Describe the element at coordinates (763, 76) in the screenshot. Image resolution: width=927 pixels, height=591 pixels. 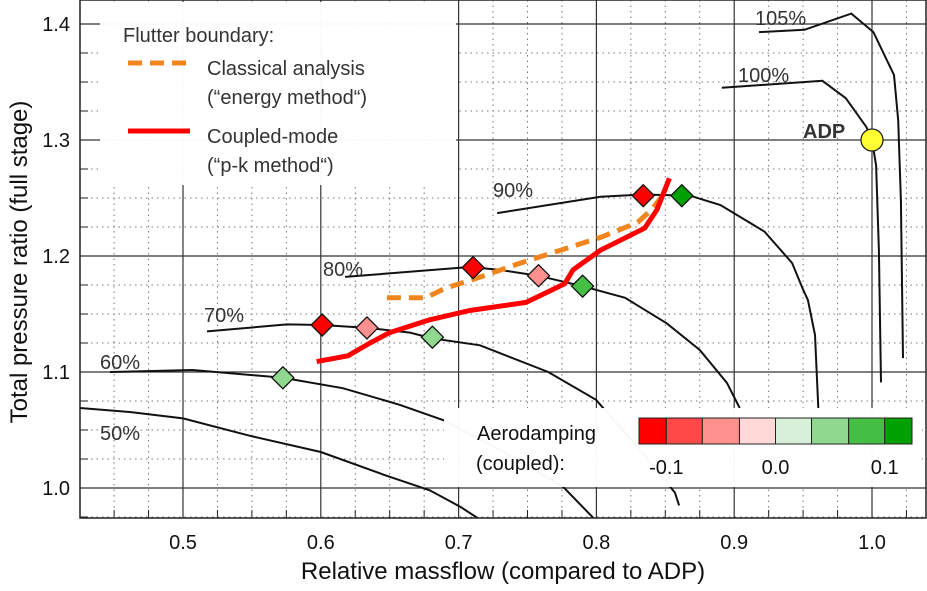
I see `speedline-label: 100%` at that location.